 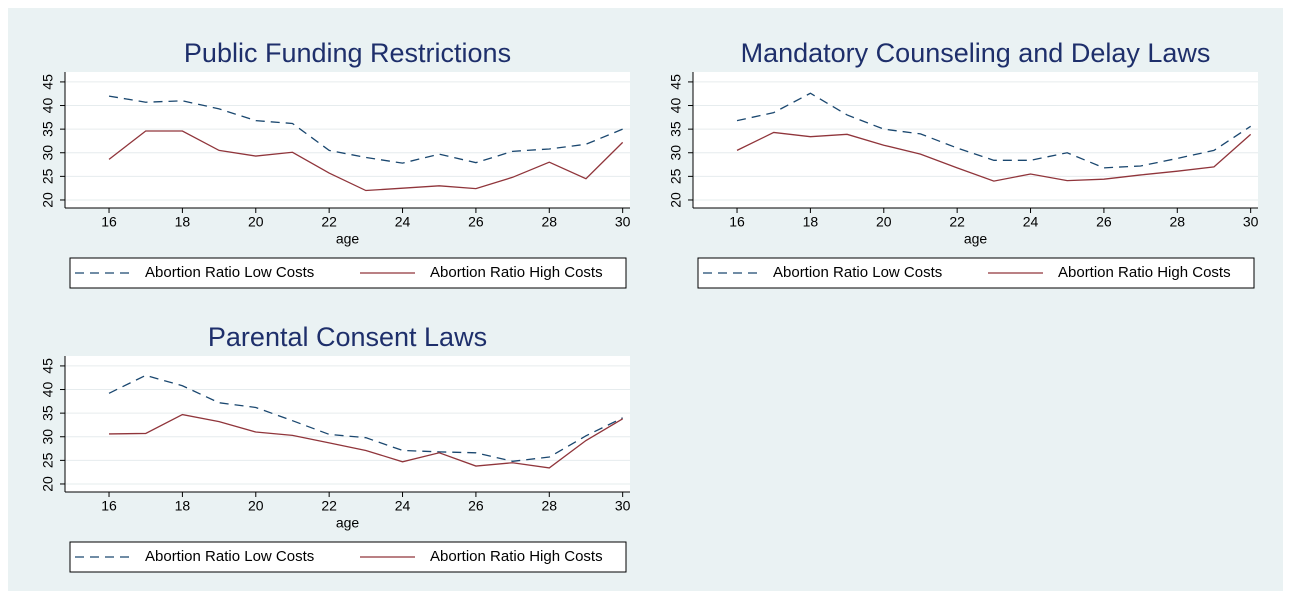 What do you see at coordinates (976, 53) in the screenshot?
I see `chart-title: Mandatory Counseling and Delay Laws` at bounding box center [976, 53].